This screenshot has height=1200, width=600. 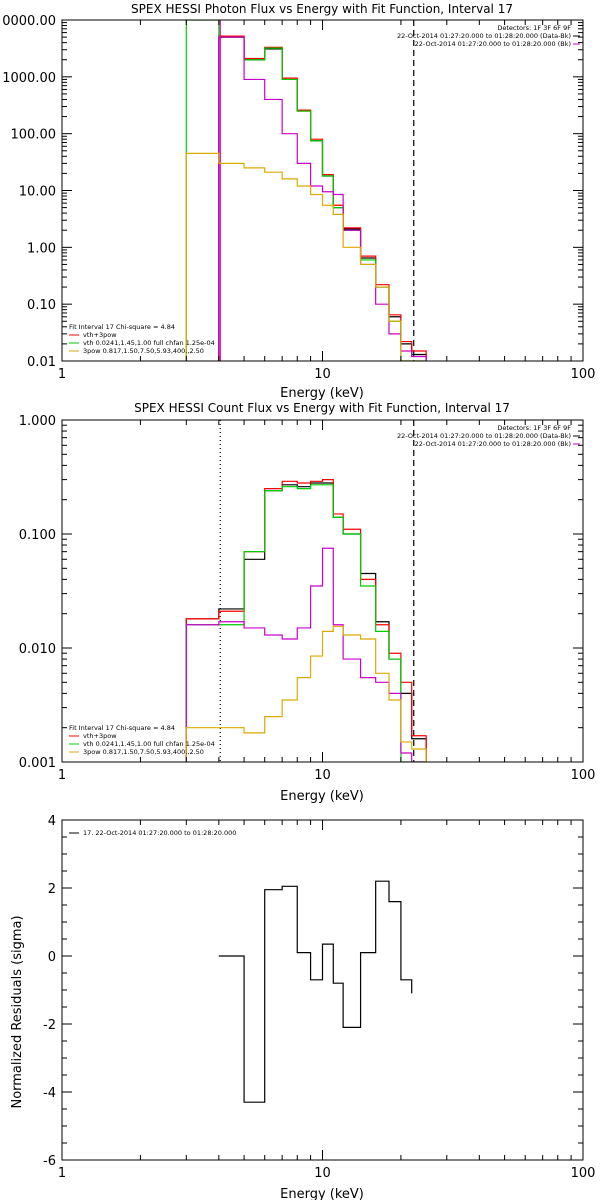 I want to click on count-flux-y-tick-label: 0.010, so click(x=37, y=649).